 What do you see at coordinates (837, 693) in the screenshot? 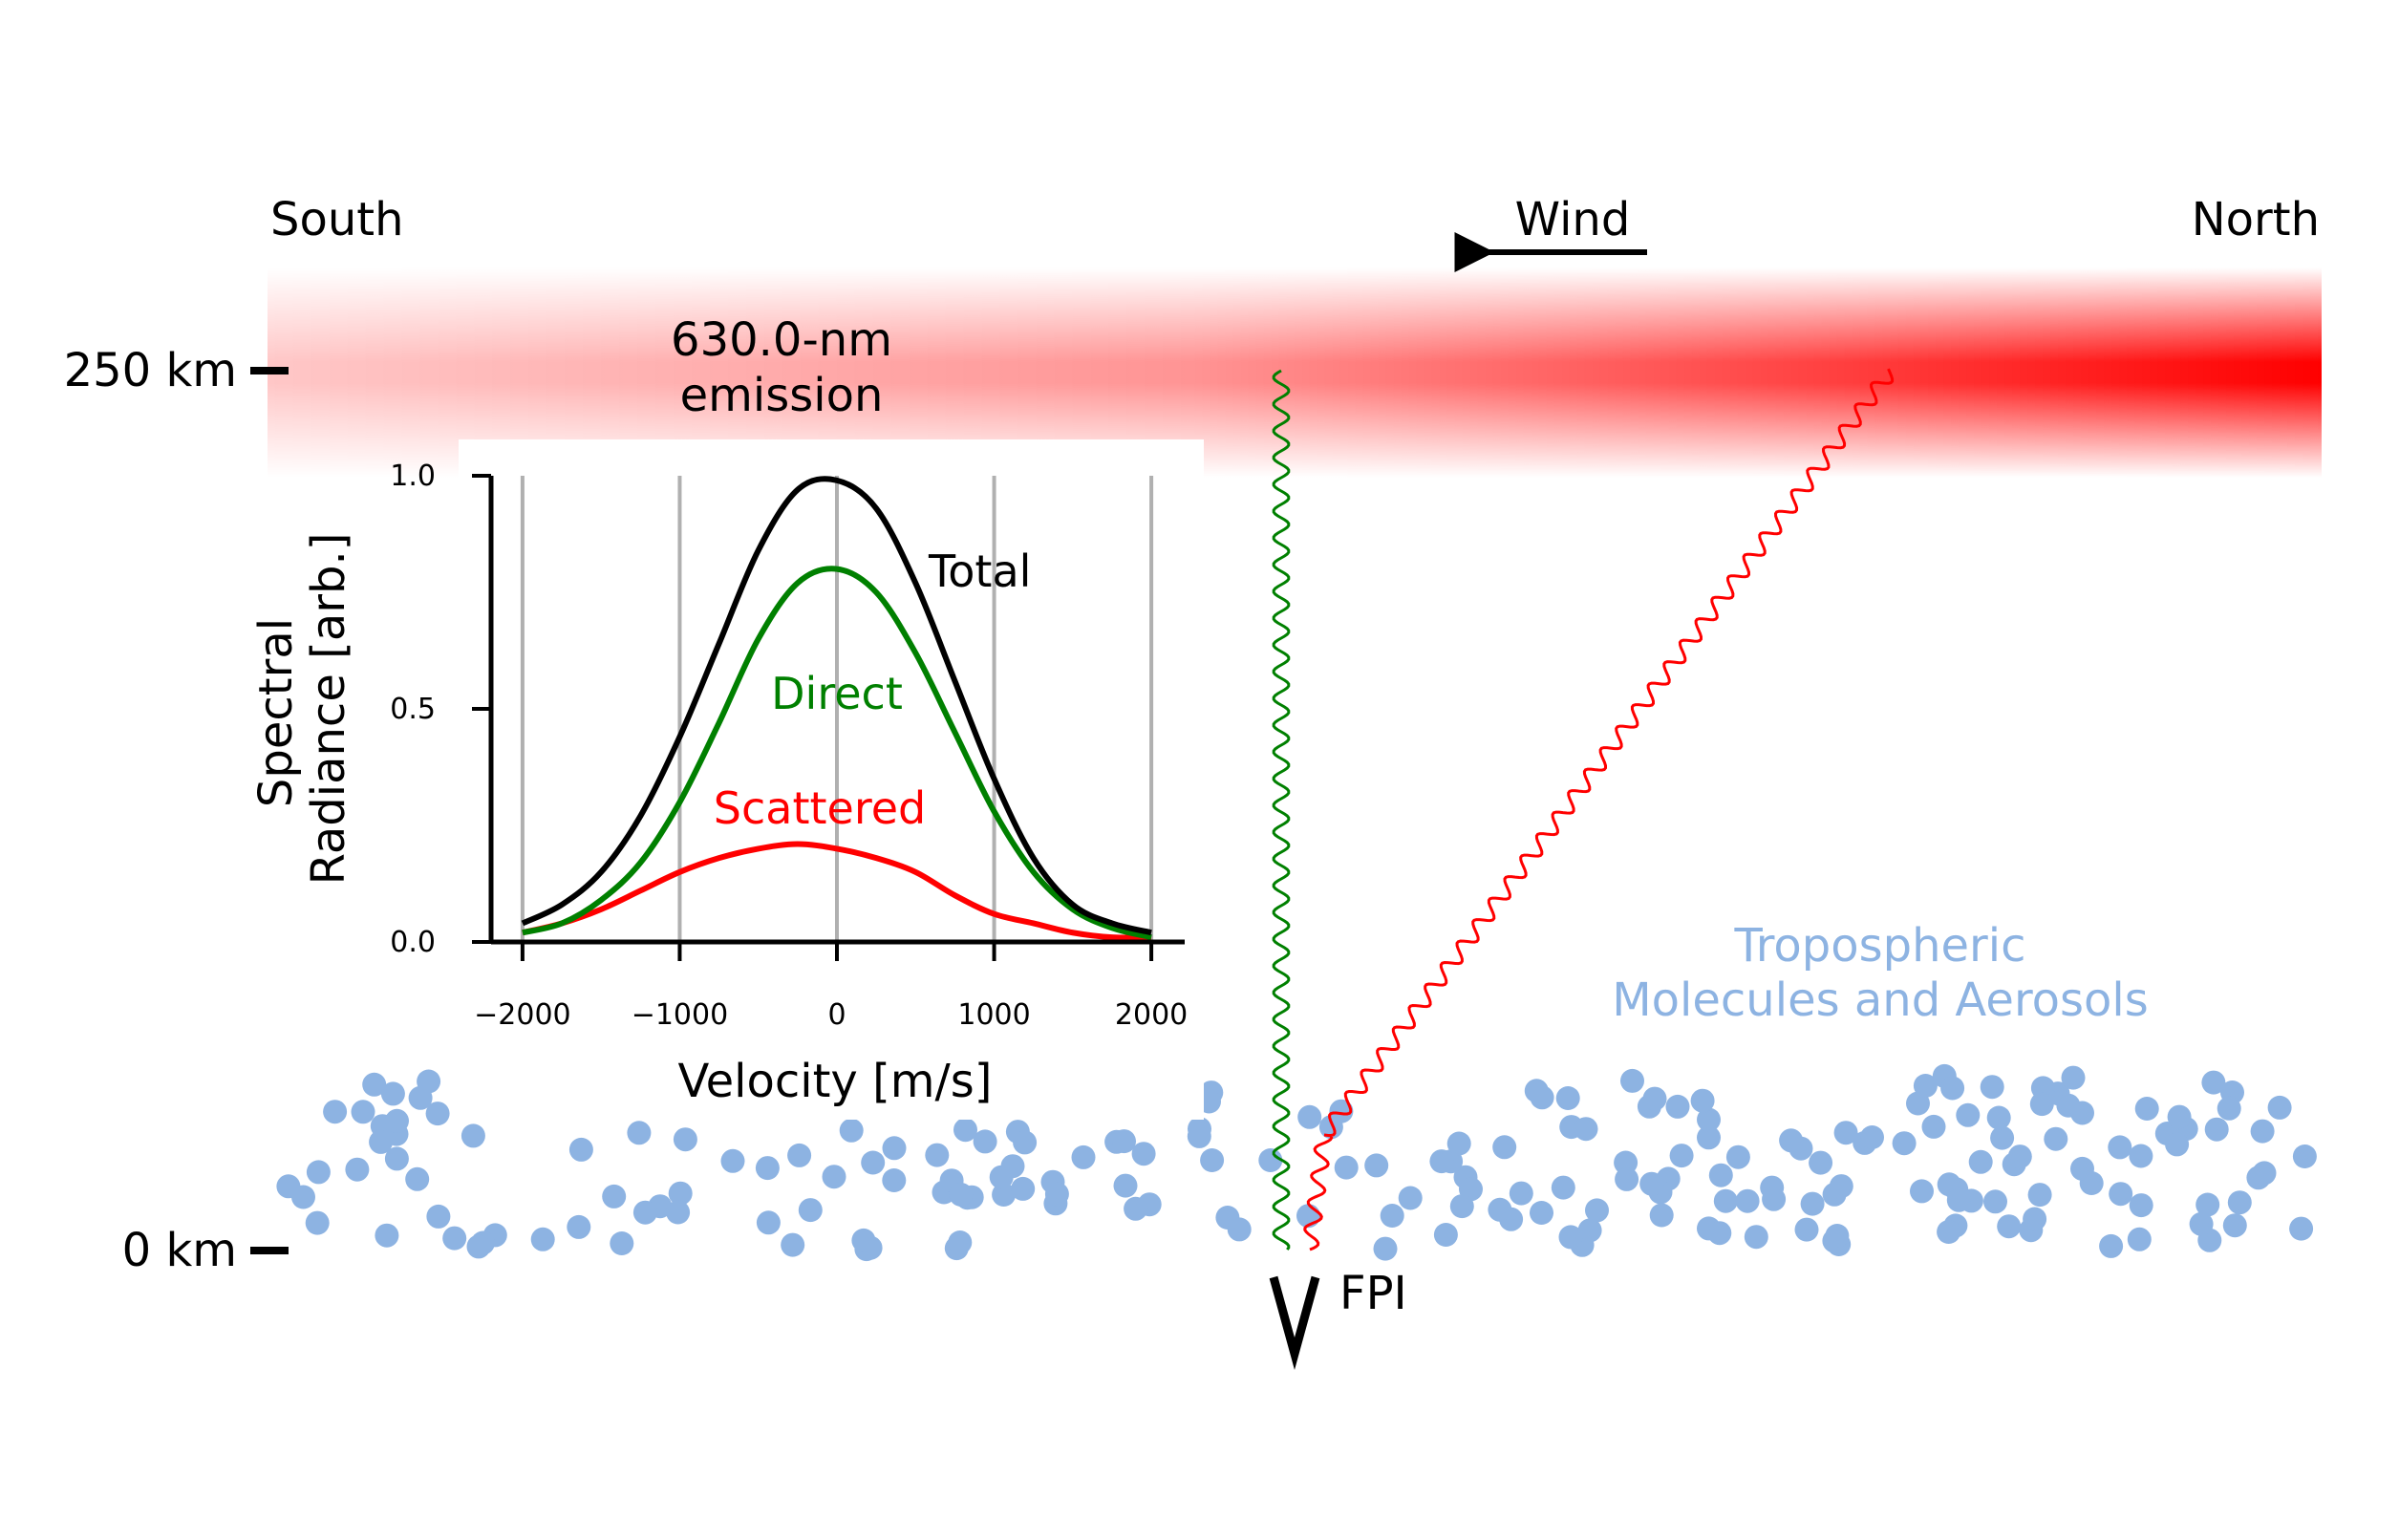
I see `series-label-direct: Direct` at bounding box center [837, 693].